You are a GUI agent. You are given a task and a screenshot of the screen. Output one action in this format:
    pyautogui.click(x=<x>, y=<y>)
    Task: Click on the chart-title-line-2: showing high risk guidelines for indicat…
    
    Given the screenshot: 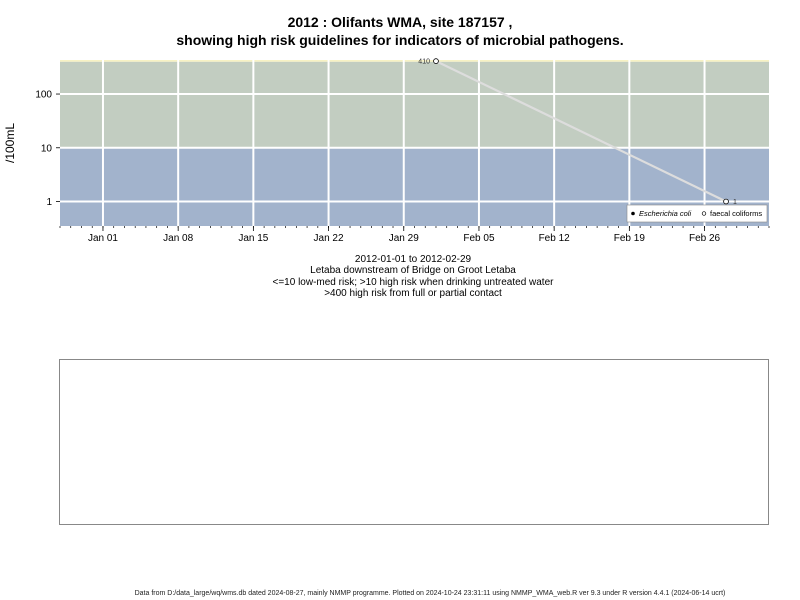 What is the action you would take?
    pyautogui.click(x=400, y=40)
    